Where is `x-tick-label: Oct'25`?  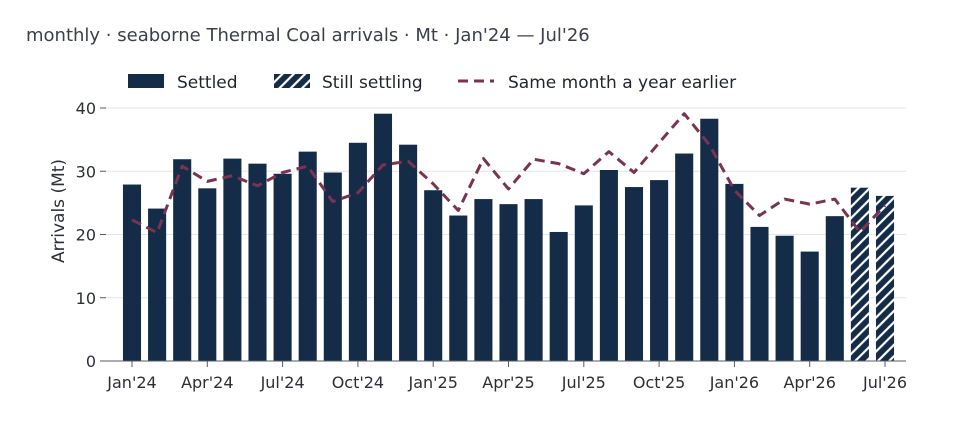 x-tick-label: Oct'25 is located at coordinates (659, 382).